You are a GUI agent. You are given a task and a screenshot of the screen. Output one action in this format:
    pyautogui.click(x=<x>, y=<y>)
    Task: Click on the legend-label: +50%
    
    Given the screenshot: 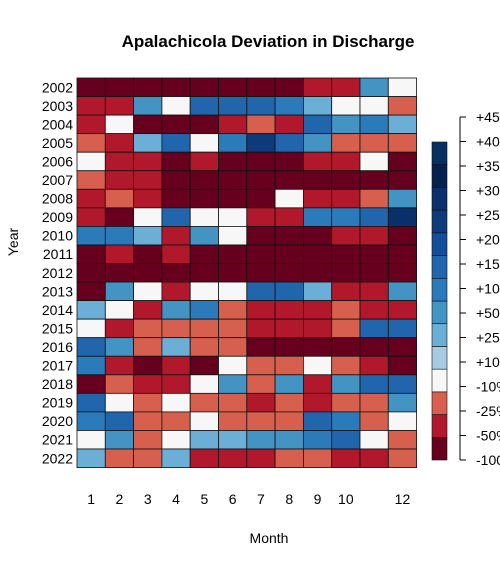 What is the action you would take?
    pyautogui.click(x=488, y=313)
    